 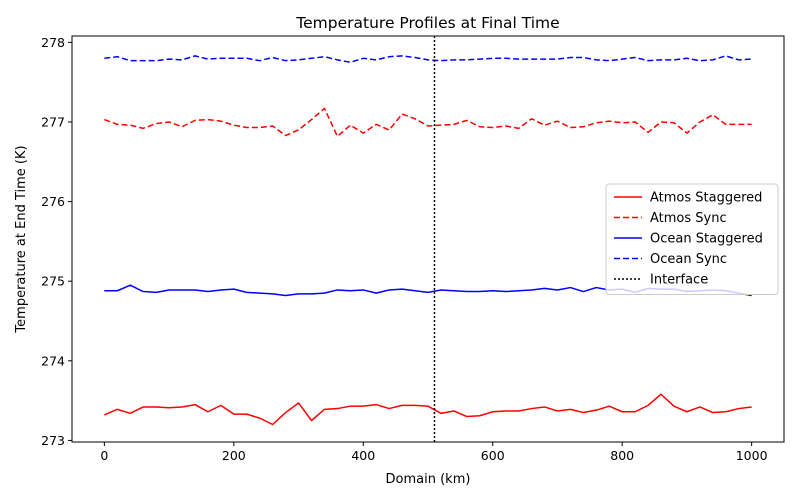 I want to click on legend-label: Atmos Sync, so click(x=688, y=218).